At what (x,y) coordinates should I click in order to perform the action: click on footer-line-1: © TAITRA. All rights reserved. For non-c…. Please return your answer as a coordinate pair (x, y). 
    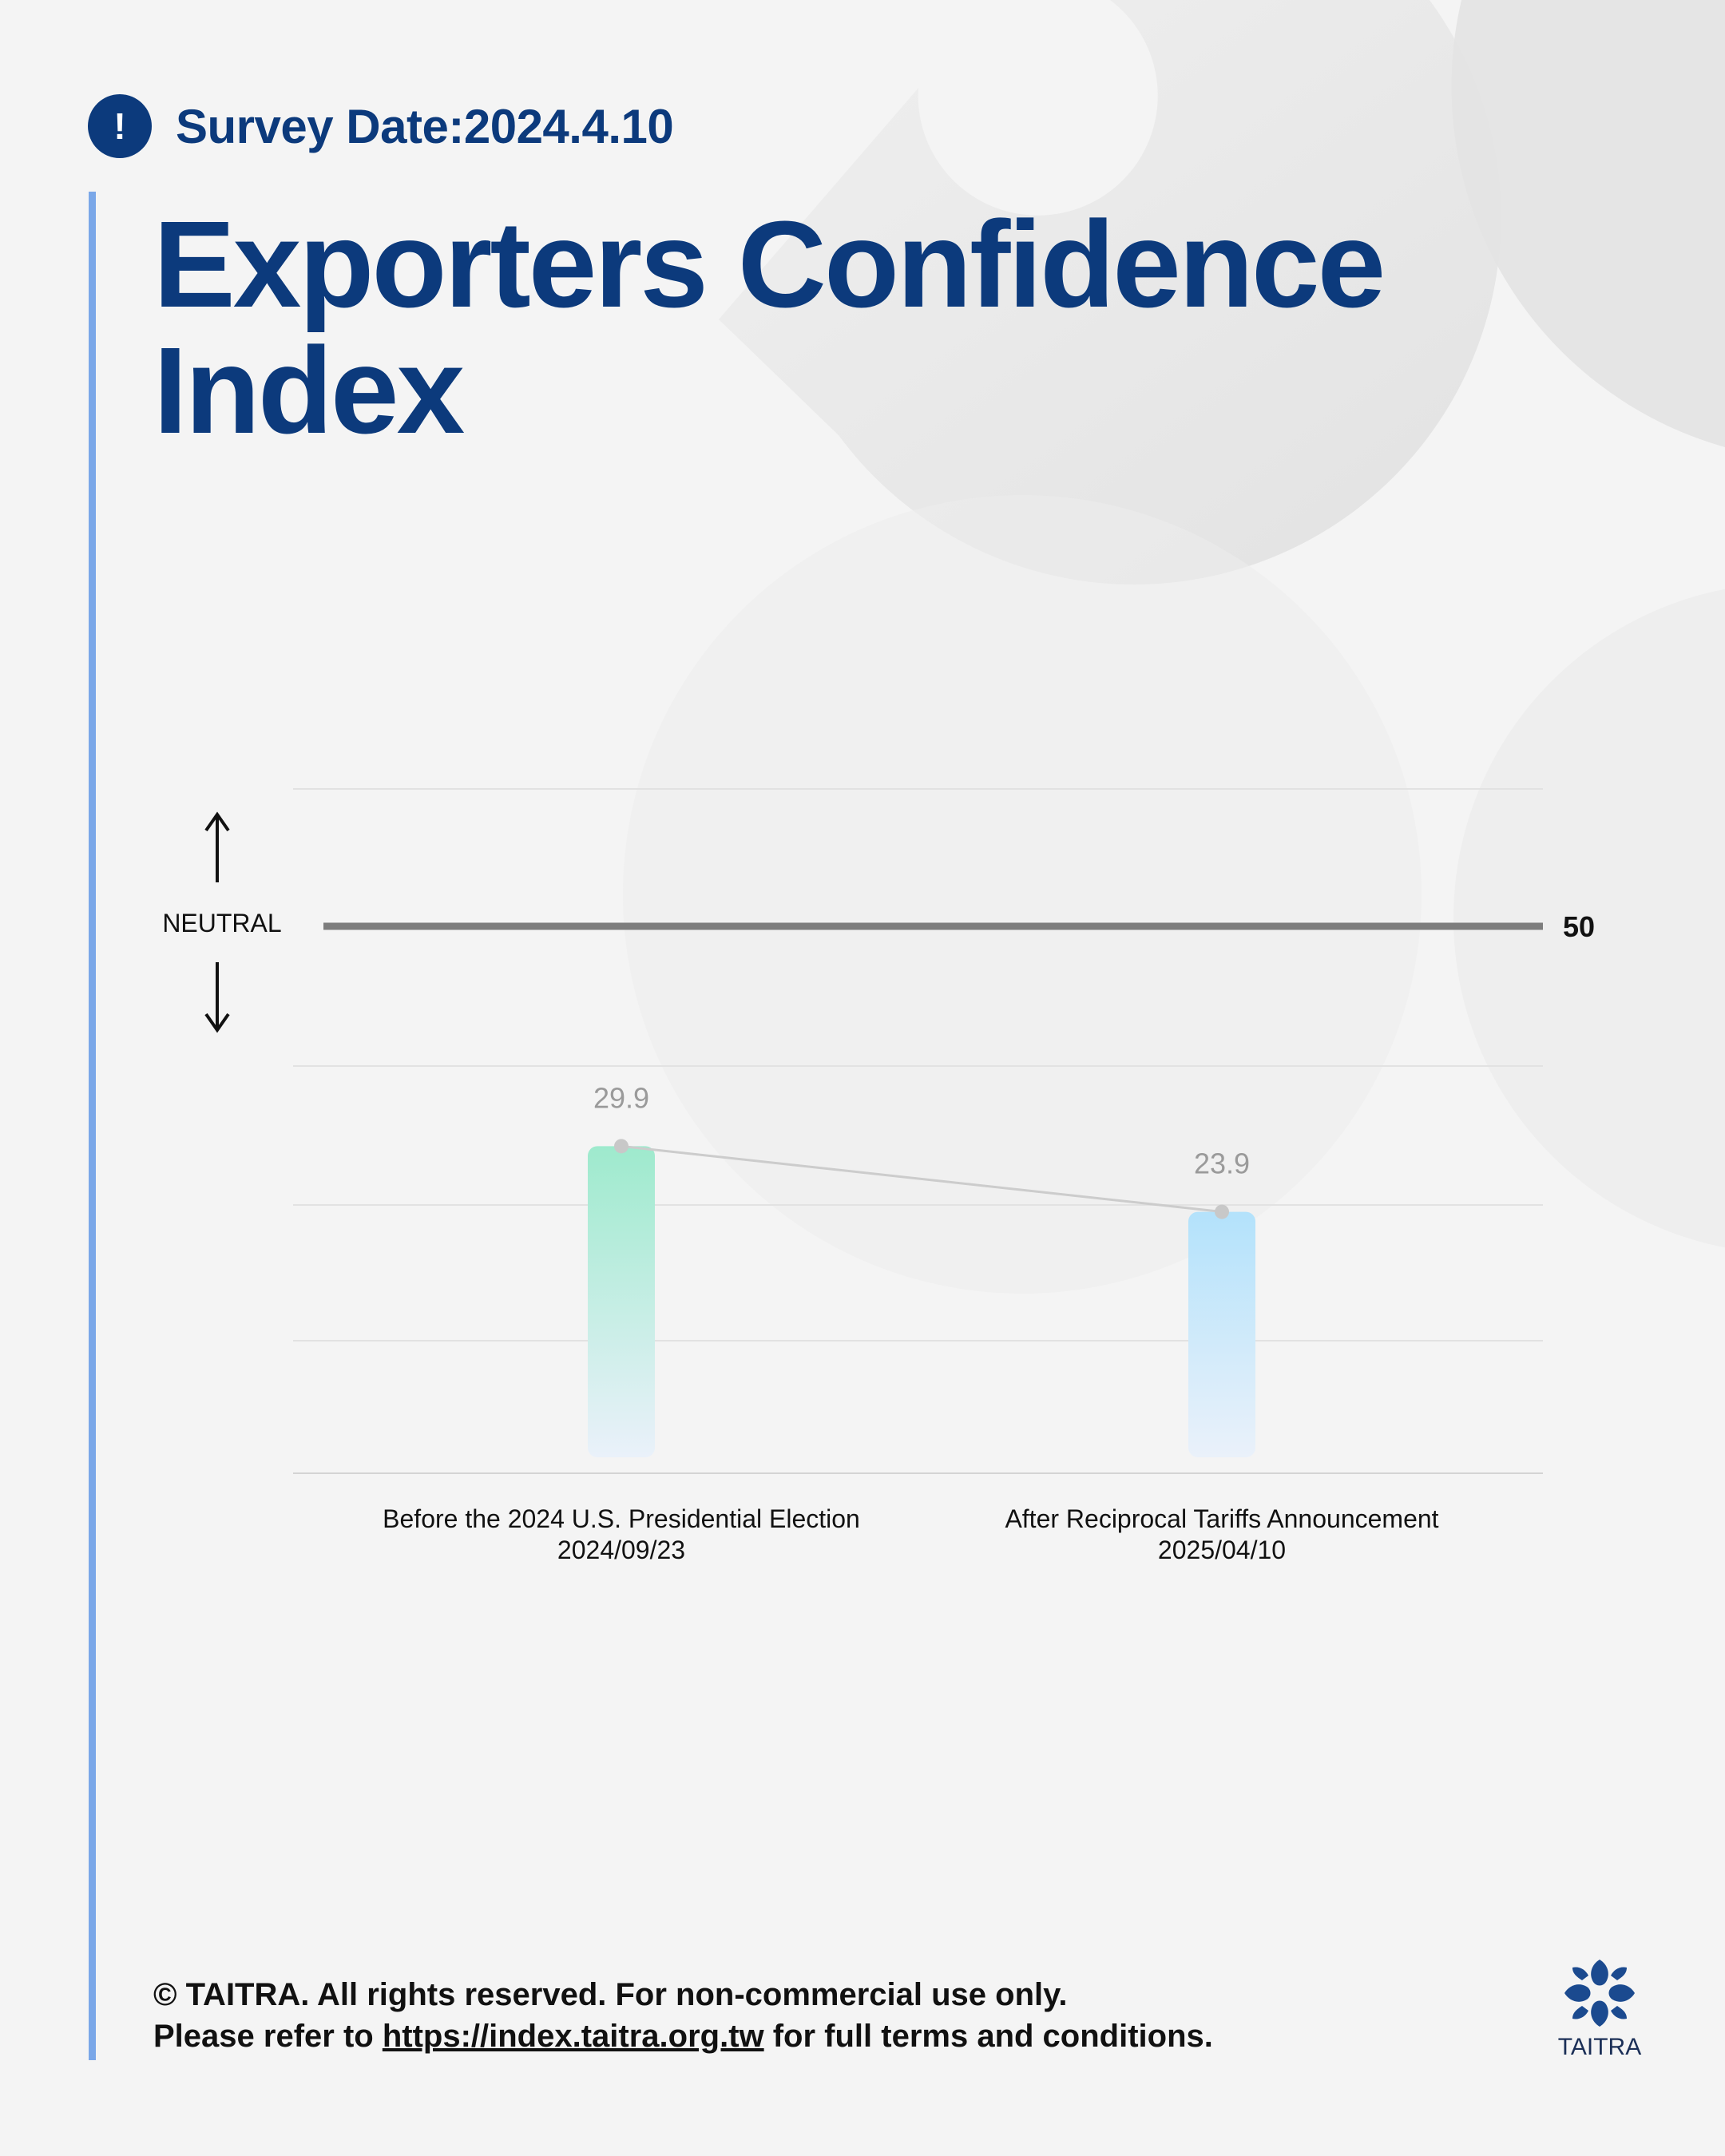
    Looking at the image, I should click on (611, 1994).